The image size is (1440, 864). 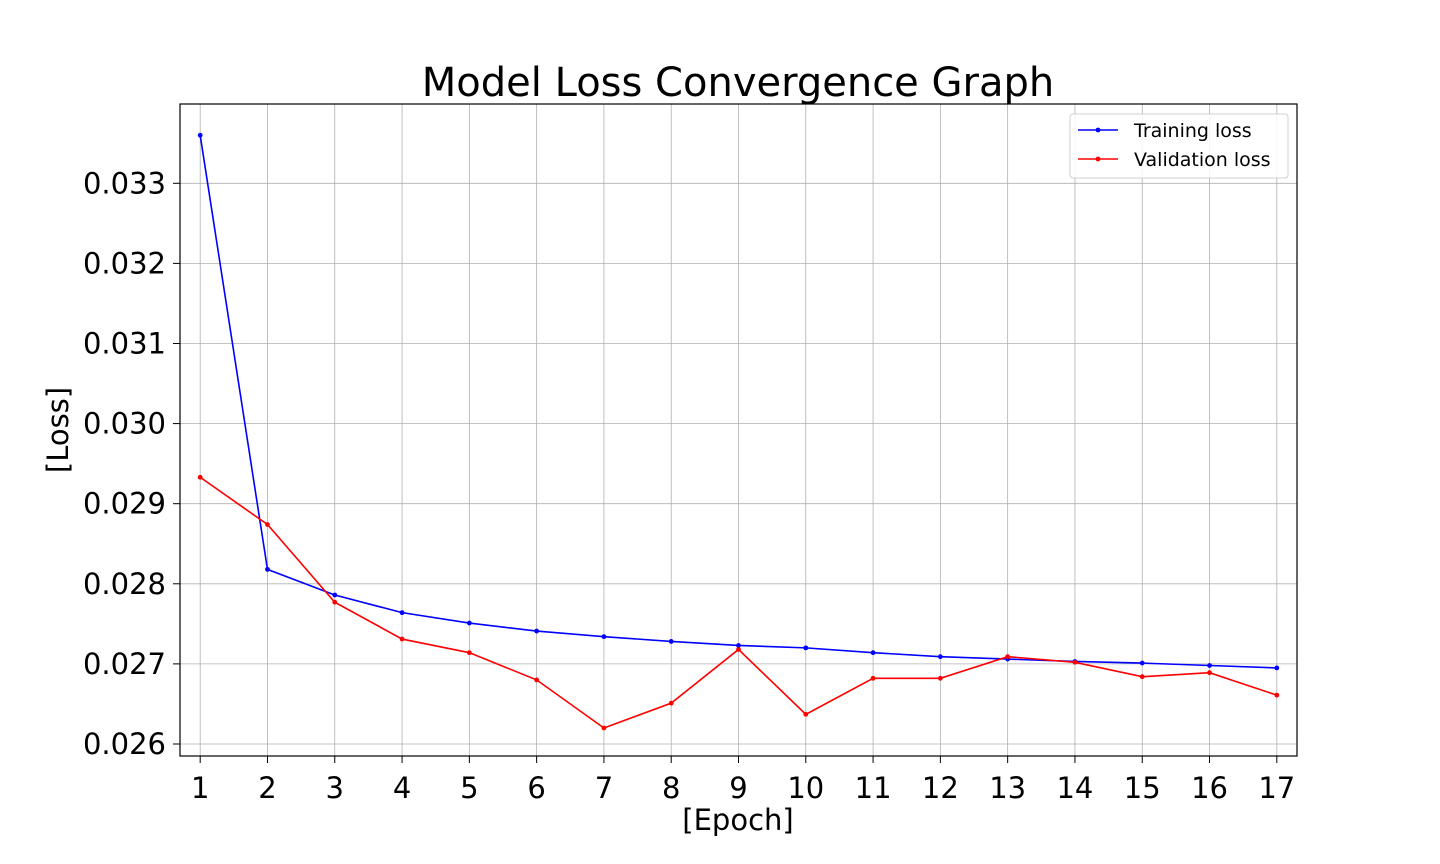 What do you see at coordinates (873, 788) in the screenshot?
I see `x-tick-label: 11` at bounding box center [873, 788].